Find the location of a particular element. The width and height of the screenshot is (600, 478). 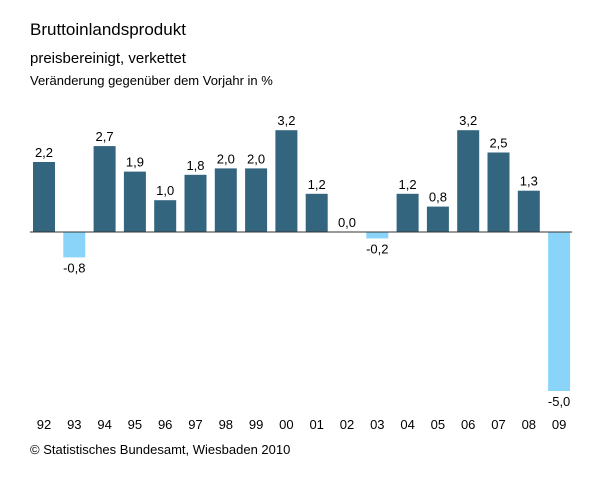

x-tick-97: 97 is located at coordinates (195, 424).